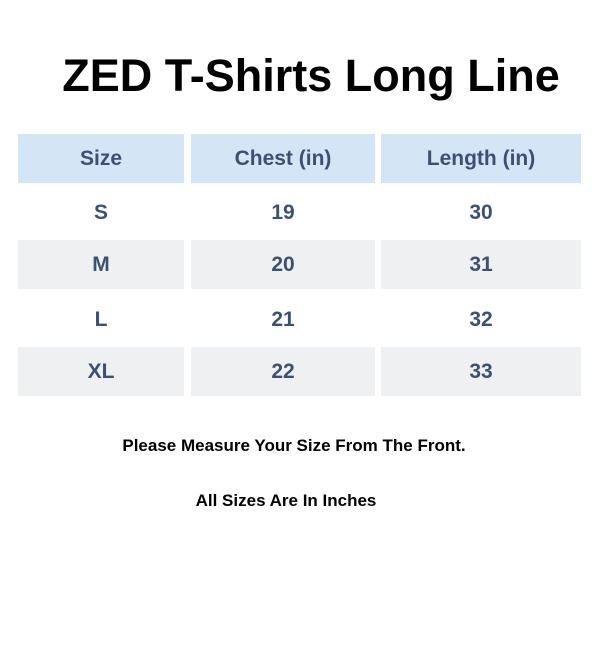 The image size is (600, 671). What do you see at coordinates (481, 264) in the screenshot?
I see `cell-length: 31` at bounding box center [481, 264].